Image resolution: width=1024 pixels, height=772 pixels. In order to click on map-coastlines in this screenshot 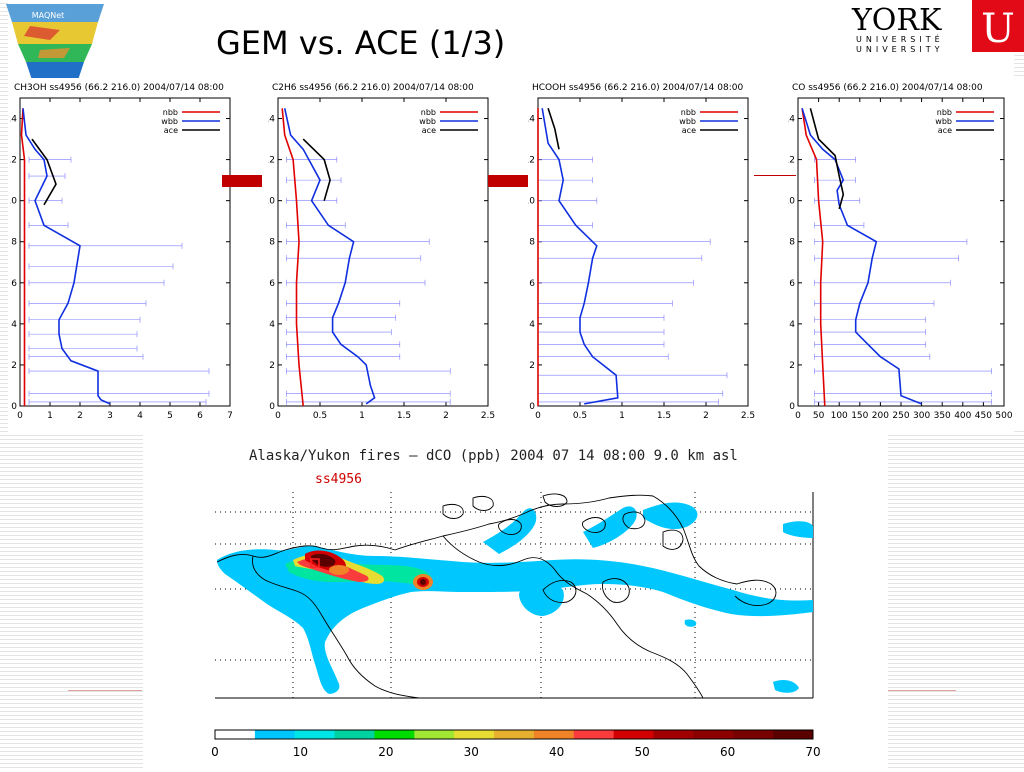, I will do `click(496, 596)`.